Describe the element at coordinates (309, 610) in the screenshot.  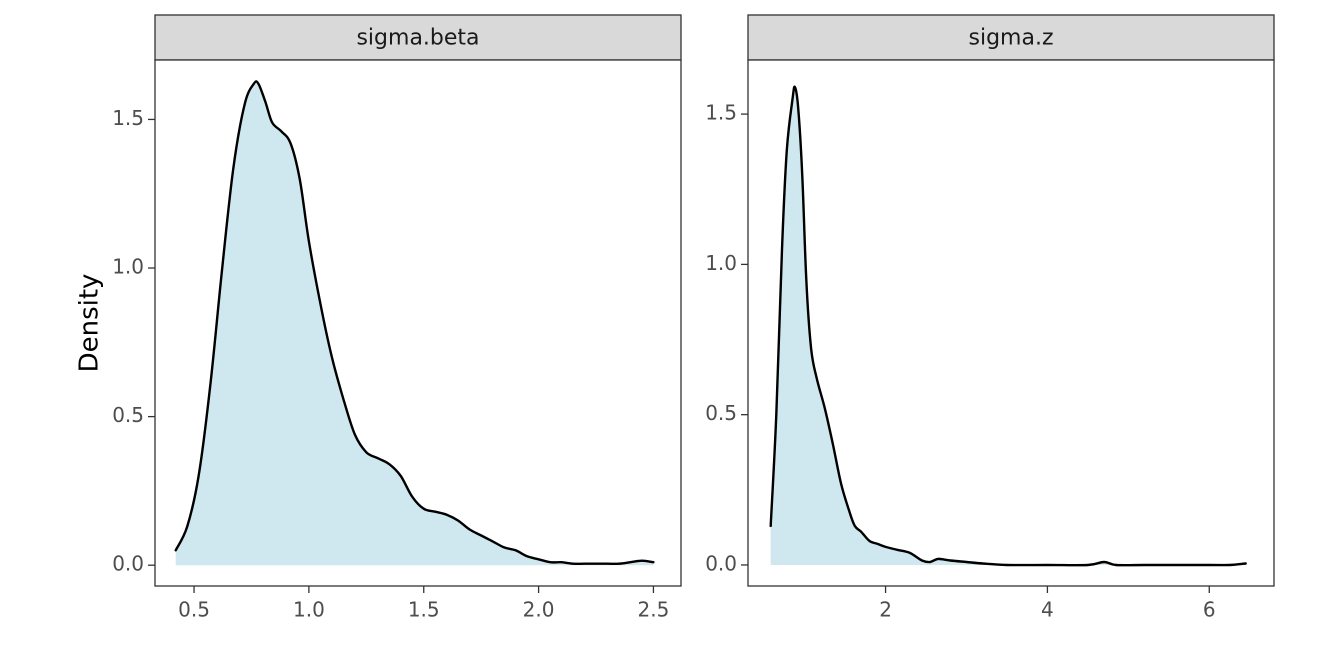
I see `x-tick-label: 1.0` at that location.